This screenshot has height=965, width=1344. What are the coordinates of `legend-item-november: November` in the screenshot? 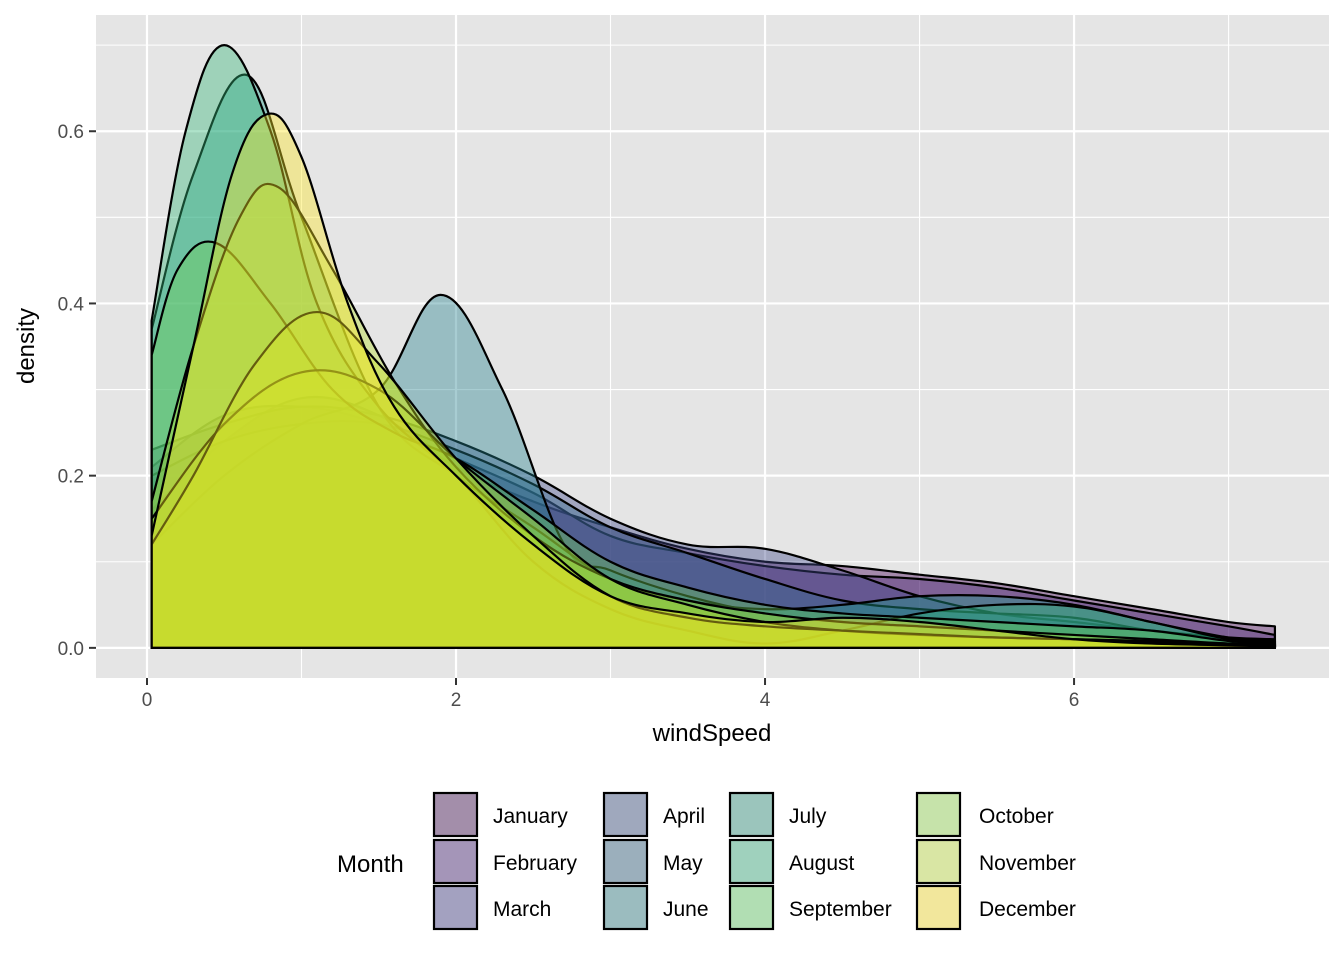 It's located at (995, 861).